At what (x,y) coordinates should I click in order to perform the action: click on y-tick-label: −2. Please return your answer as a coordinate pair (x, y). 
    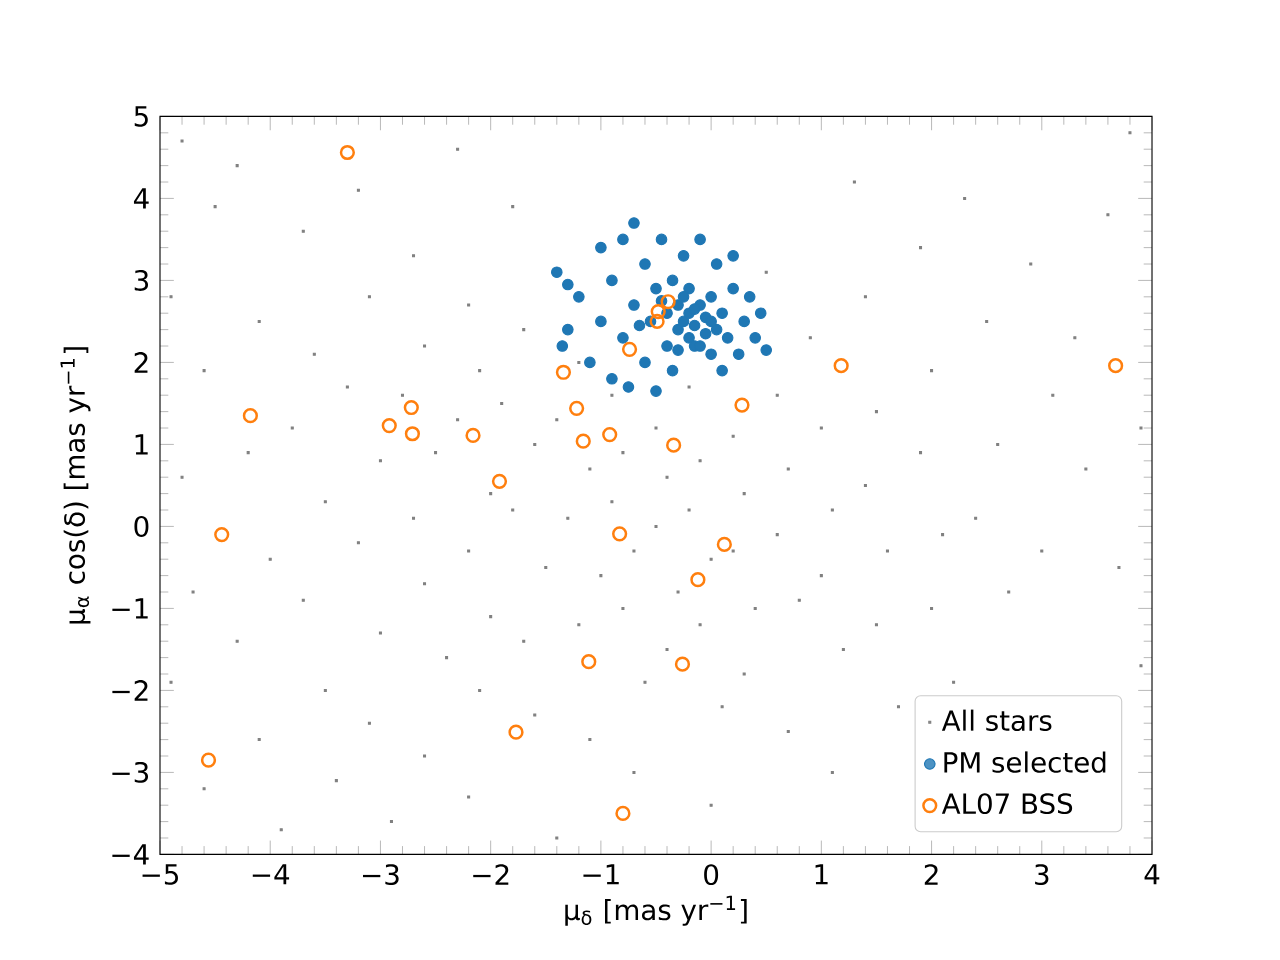
    Looking at the image, I should click on (130, 690).